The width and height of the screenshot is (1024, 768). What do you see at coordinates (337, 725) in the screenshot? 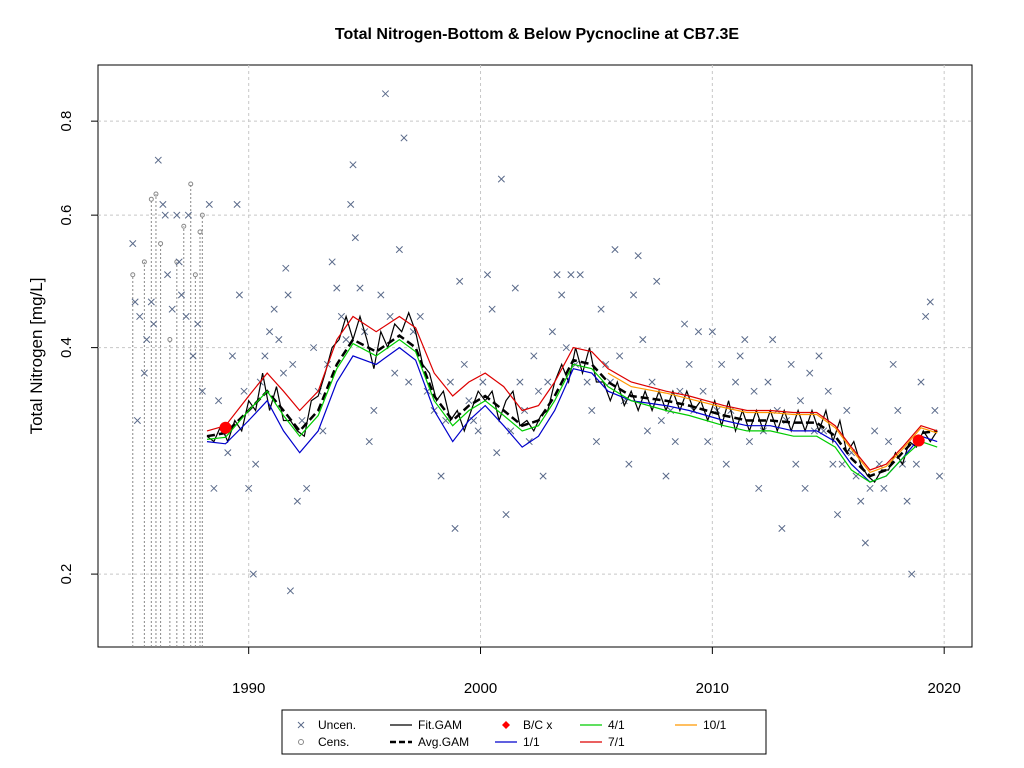
I see `legend-label: Uncen.` at bounding box center [337, 725].